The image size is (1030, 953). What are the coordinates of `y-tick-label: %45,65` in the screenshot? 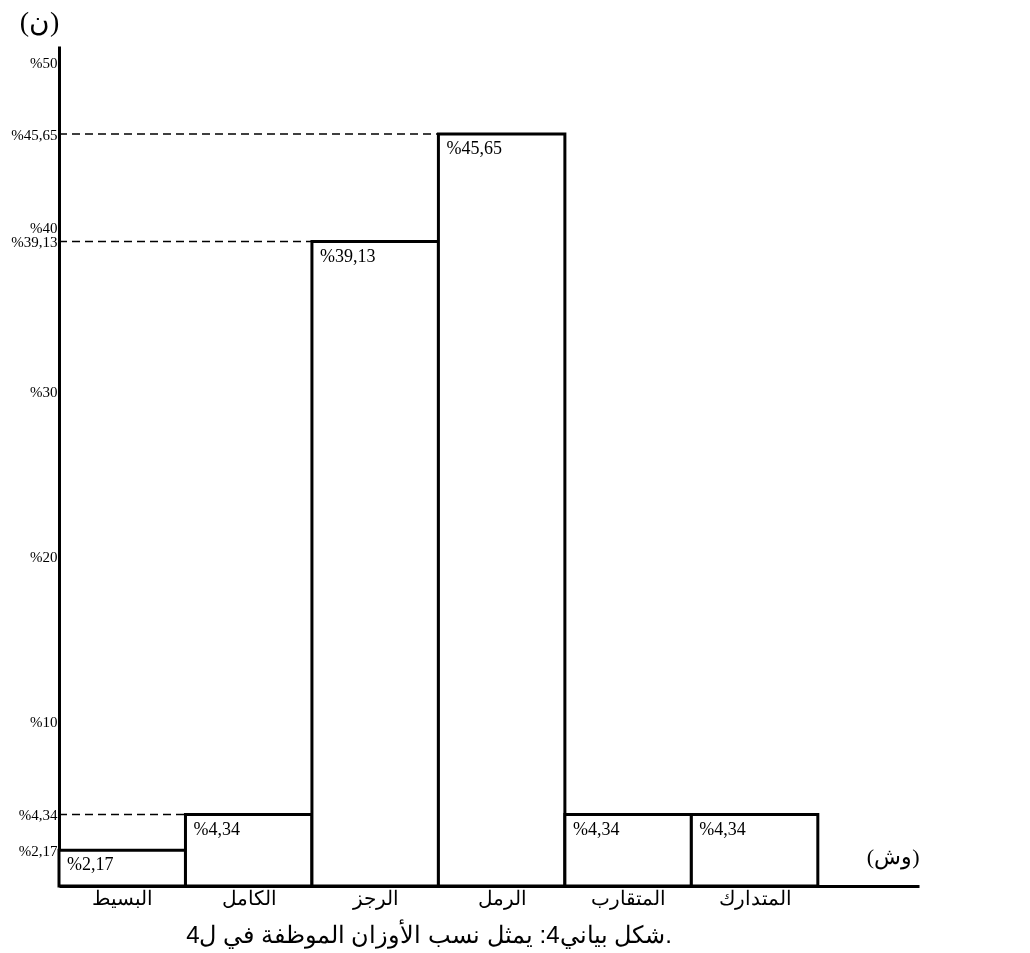 It's located at (34, 134).